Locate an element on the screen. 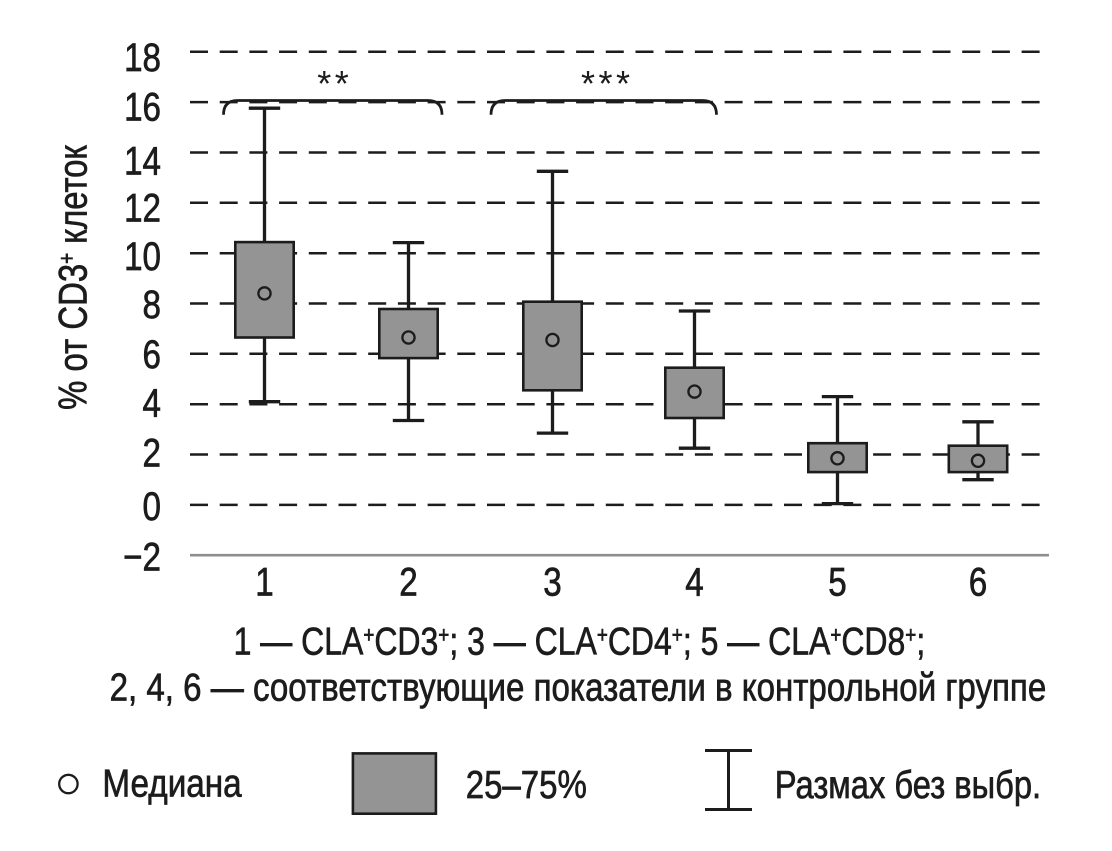 This screenshot has width=1112, height=851. svg-text: 3 is located at coordinates (552, 581).